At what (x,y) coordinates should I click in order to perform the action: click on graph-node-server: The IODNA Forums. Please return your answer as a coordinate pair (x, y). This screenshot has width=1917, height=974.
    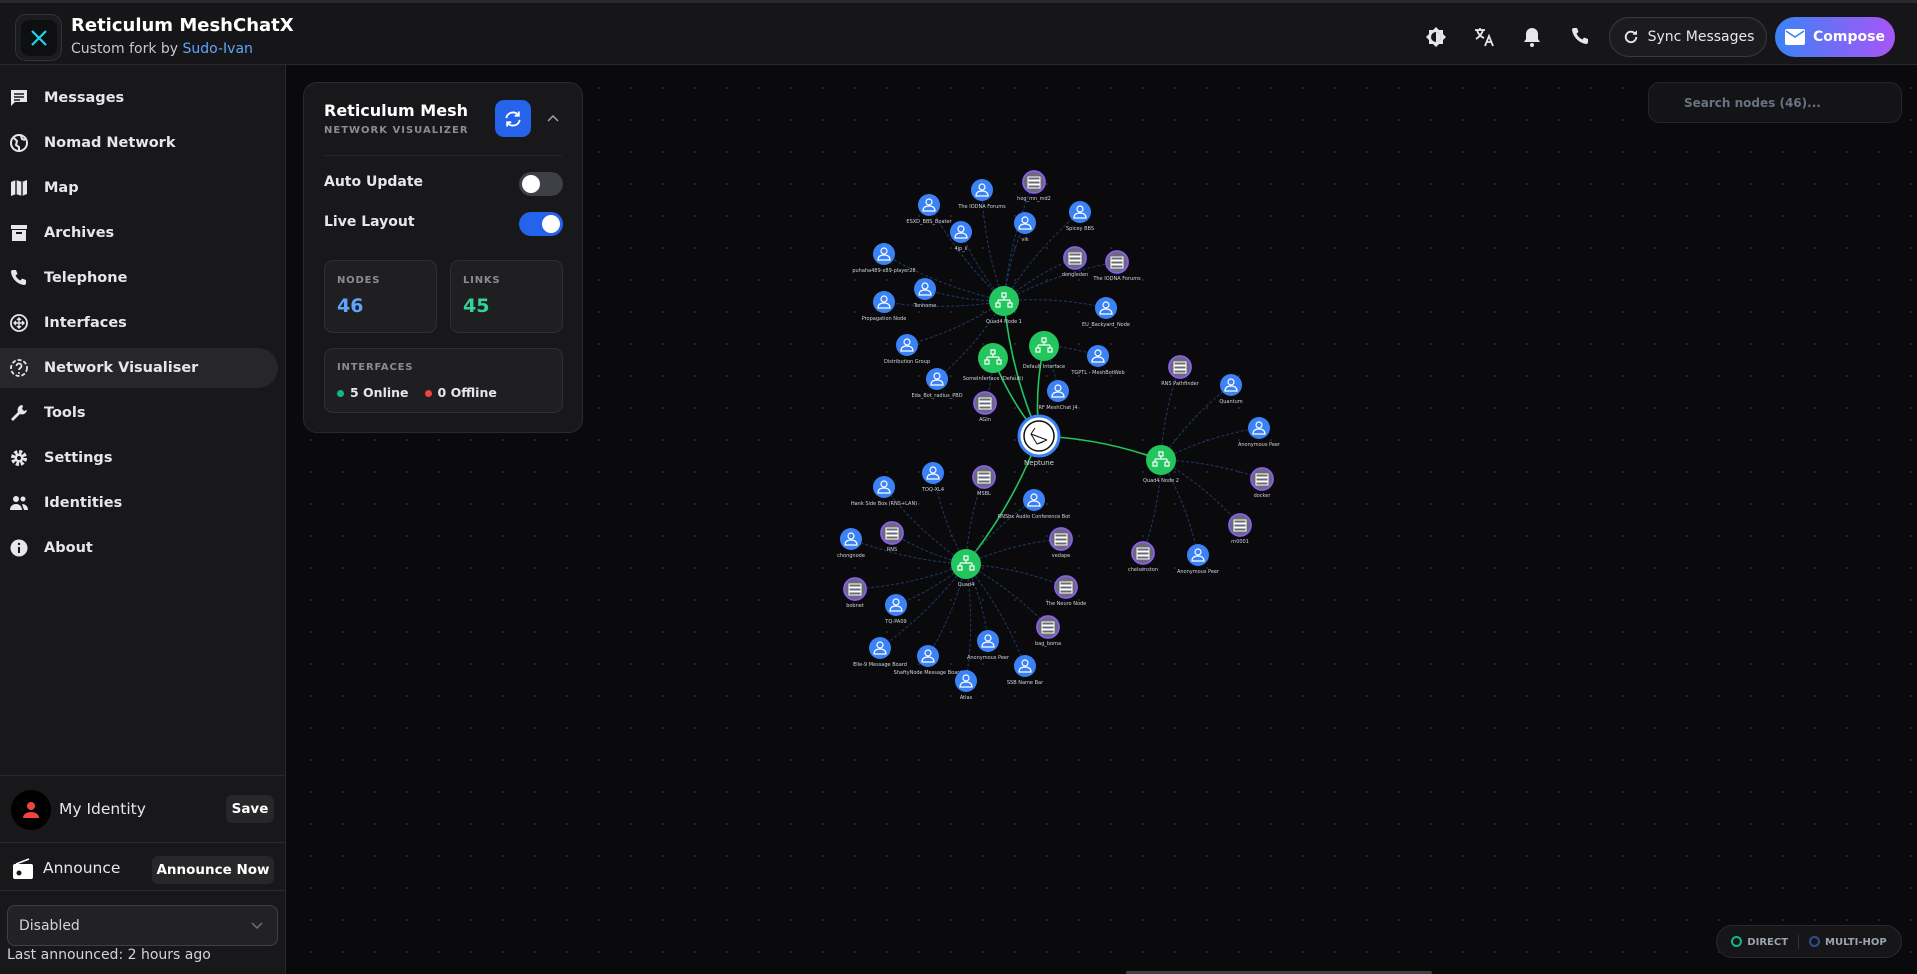
    Looking at the image, I should click on (1116, 266).